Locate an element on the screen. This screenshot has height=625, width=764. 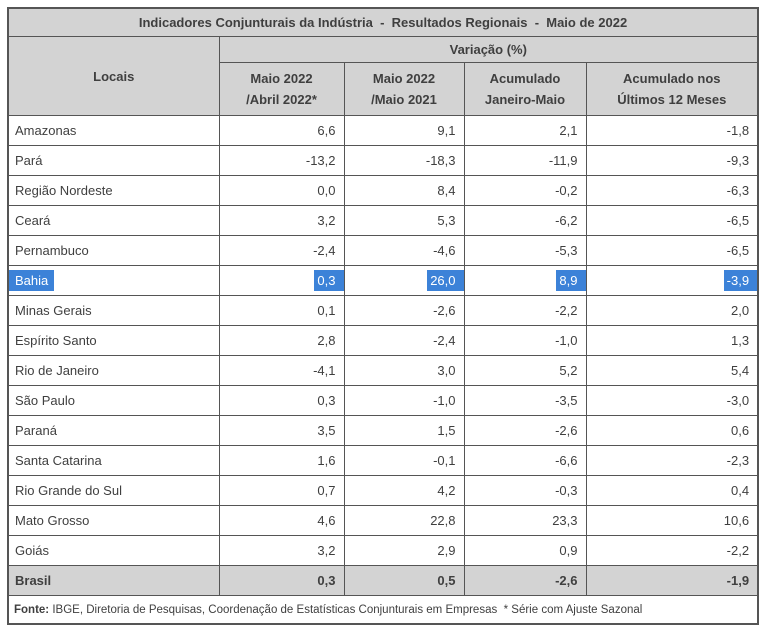
local-cell: Espírito Santo is located at coordinates (113, 340).